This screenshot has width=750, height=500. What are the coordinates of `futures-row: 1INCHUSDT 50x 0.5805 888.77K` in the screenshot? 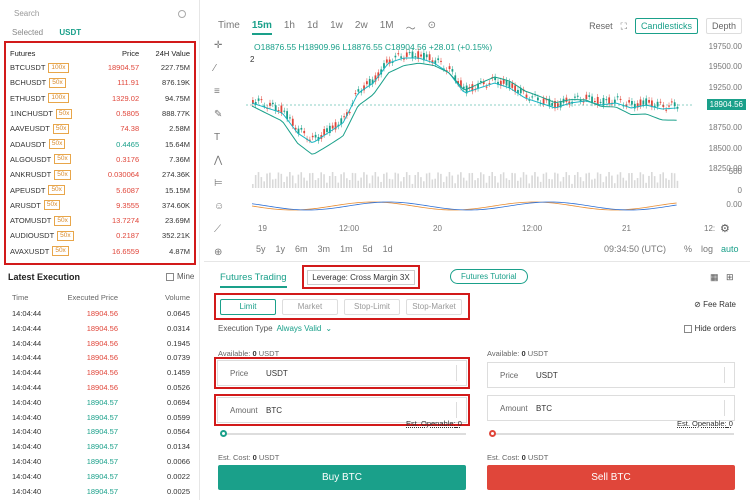 It's located at (100, 113).